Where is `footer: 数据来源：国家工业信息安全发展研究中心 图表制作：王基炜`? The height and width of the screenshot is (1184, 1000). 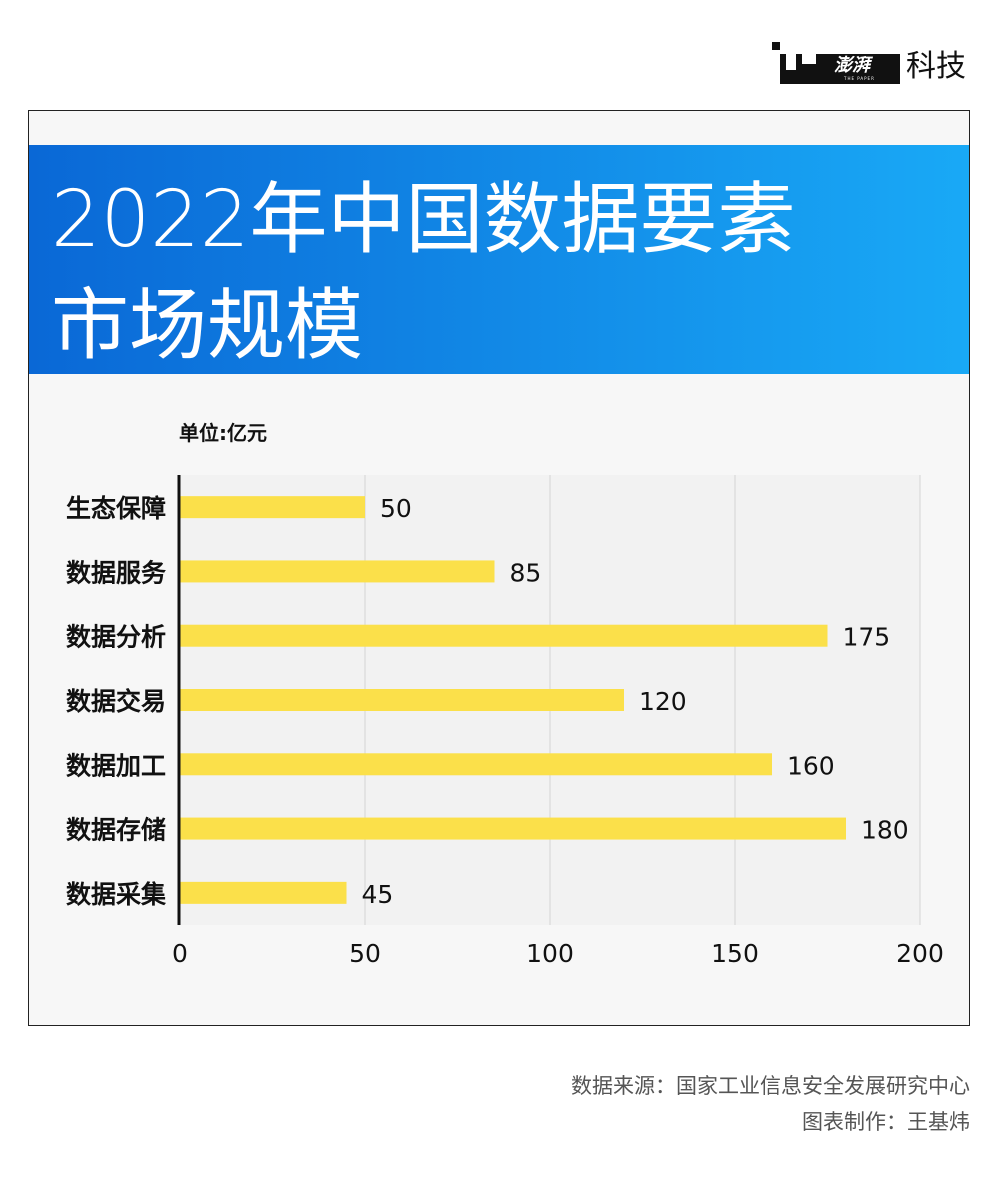 footer: 数据来源：国家工业信息安全发展研究中心 图表制作：王基炜 is located at coordinates (770, 1104).